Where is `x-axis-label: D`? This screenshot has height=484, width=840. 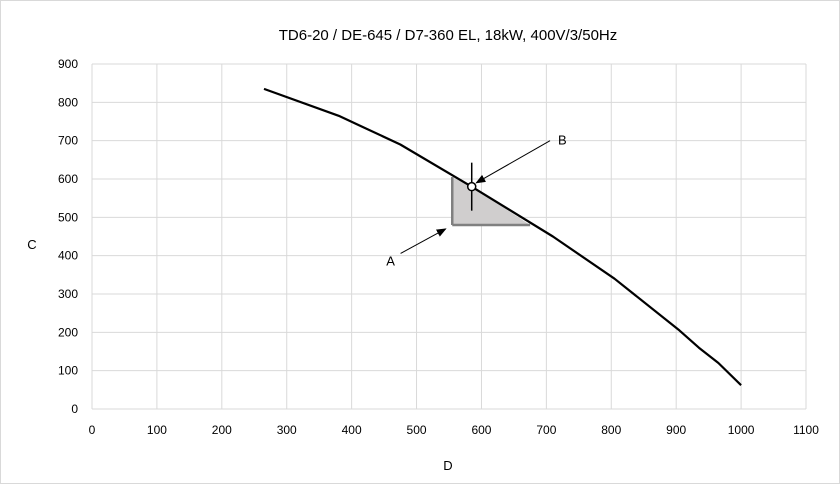 x-axis-label: D is located at coordinates (447, 465).